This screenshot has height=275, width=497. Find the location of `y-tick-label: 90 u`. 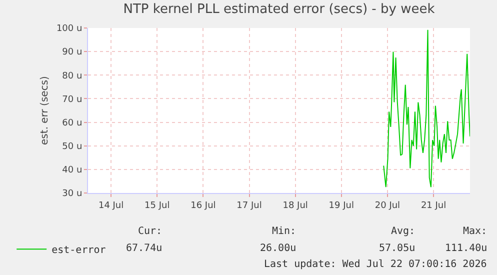

y-tick-label: 90 u is located at coordinates (72, 53).